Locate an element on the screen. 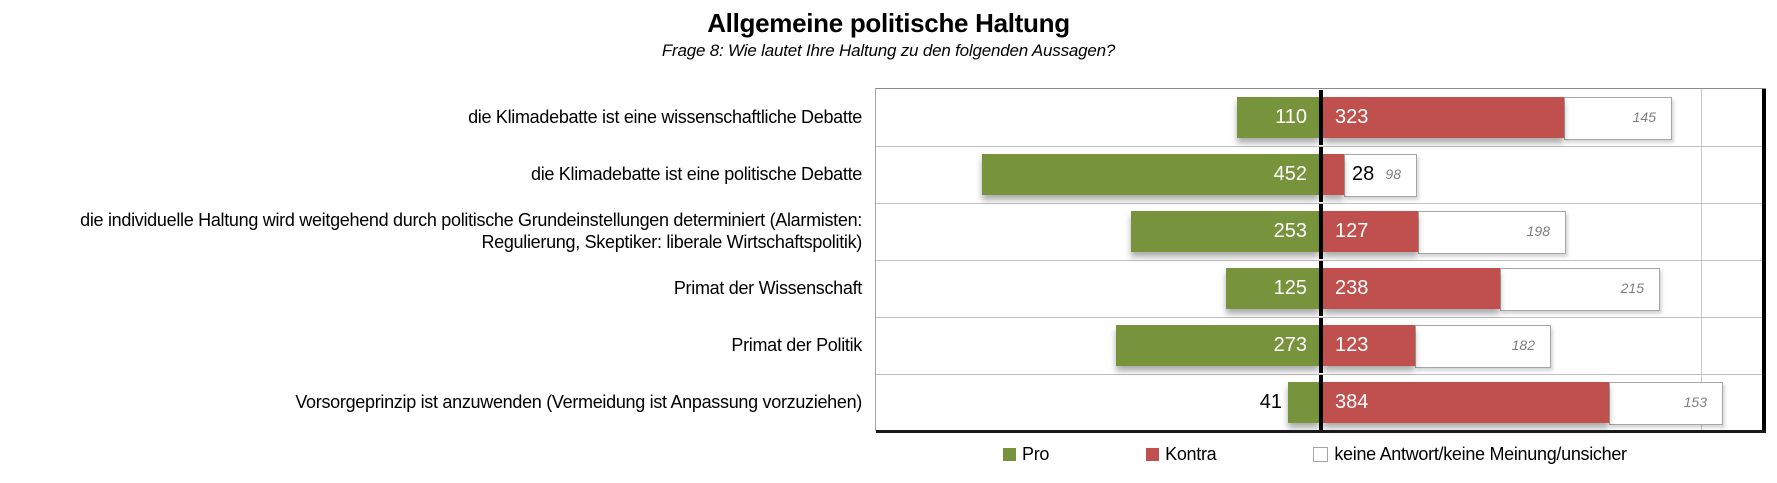 This screenshot has height=483, width=1777. category-label: Primat der Politik is located at coordinates (796, 344).